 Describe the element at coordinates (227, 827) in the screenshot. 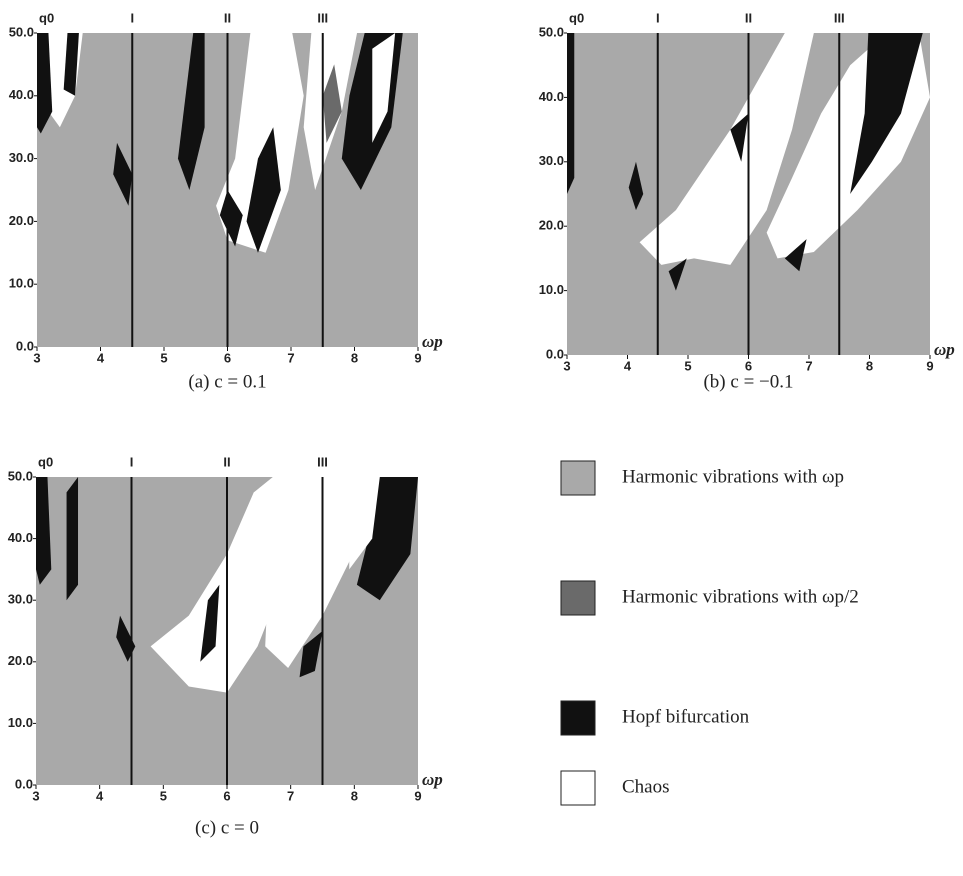

I see `caption: (c) c = 0` at that location.